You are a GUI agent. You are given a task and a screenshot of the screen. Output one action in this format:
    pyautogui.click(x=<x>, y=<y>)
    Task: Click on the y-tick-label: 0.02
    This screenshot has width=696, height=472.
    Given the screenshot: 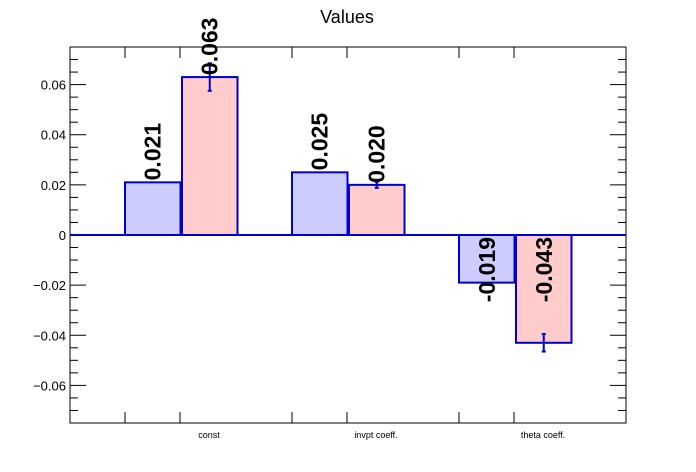 What is the action you would take?
    pyautogui.click(x=53, y=185)
    